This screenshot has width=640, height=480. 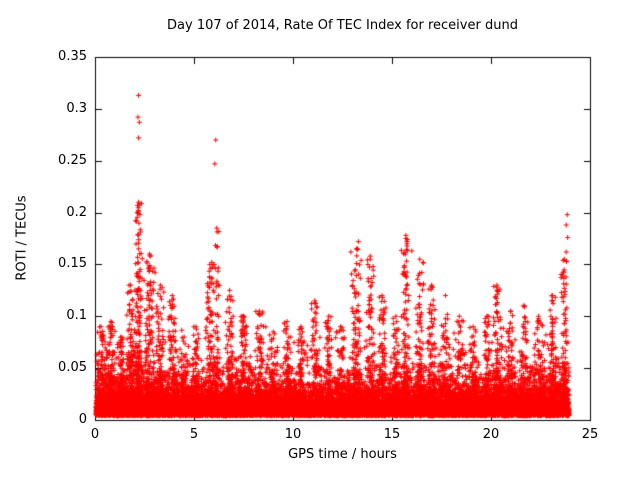 I want to click on y-tick-label: 0.2, so click(x=76, y=212).